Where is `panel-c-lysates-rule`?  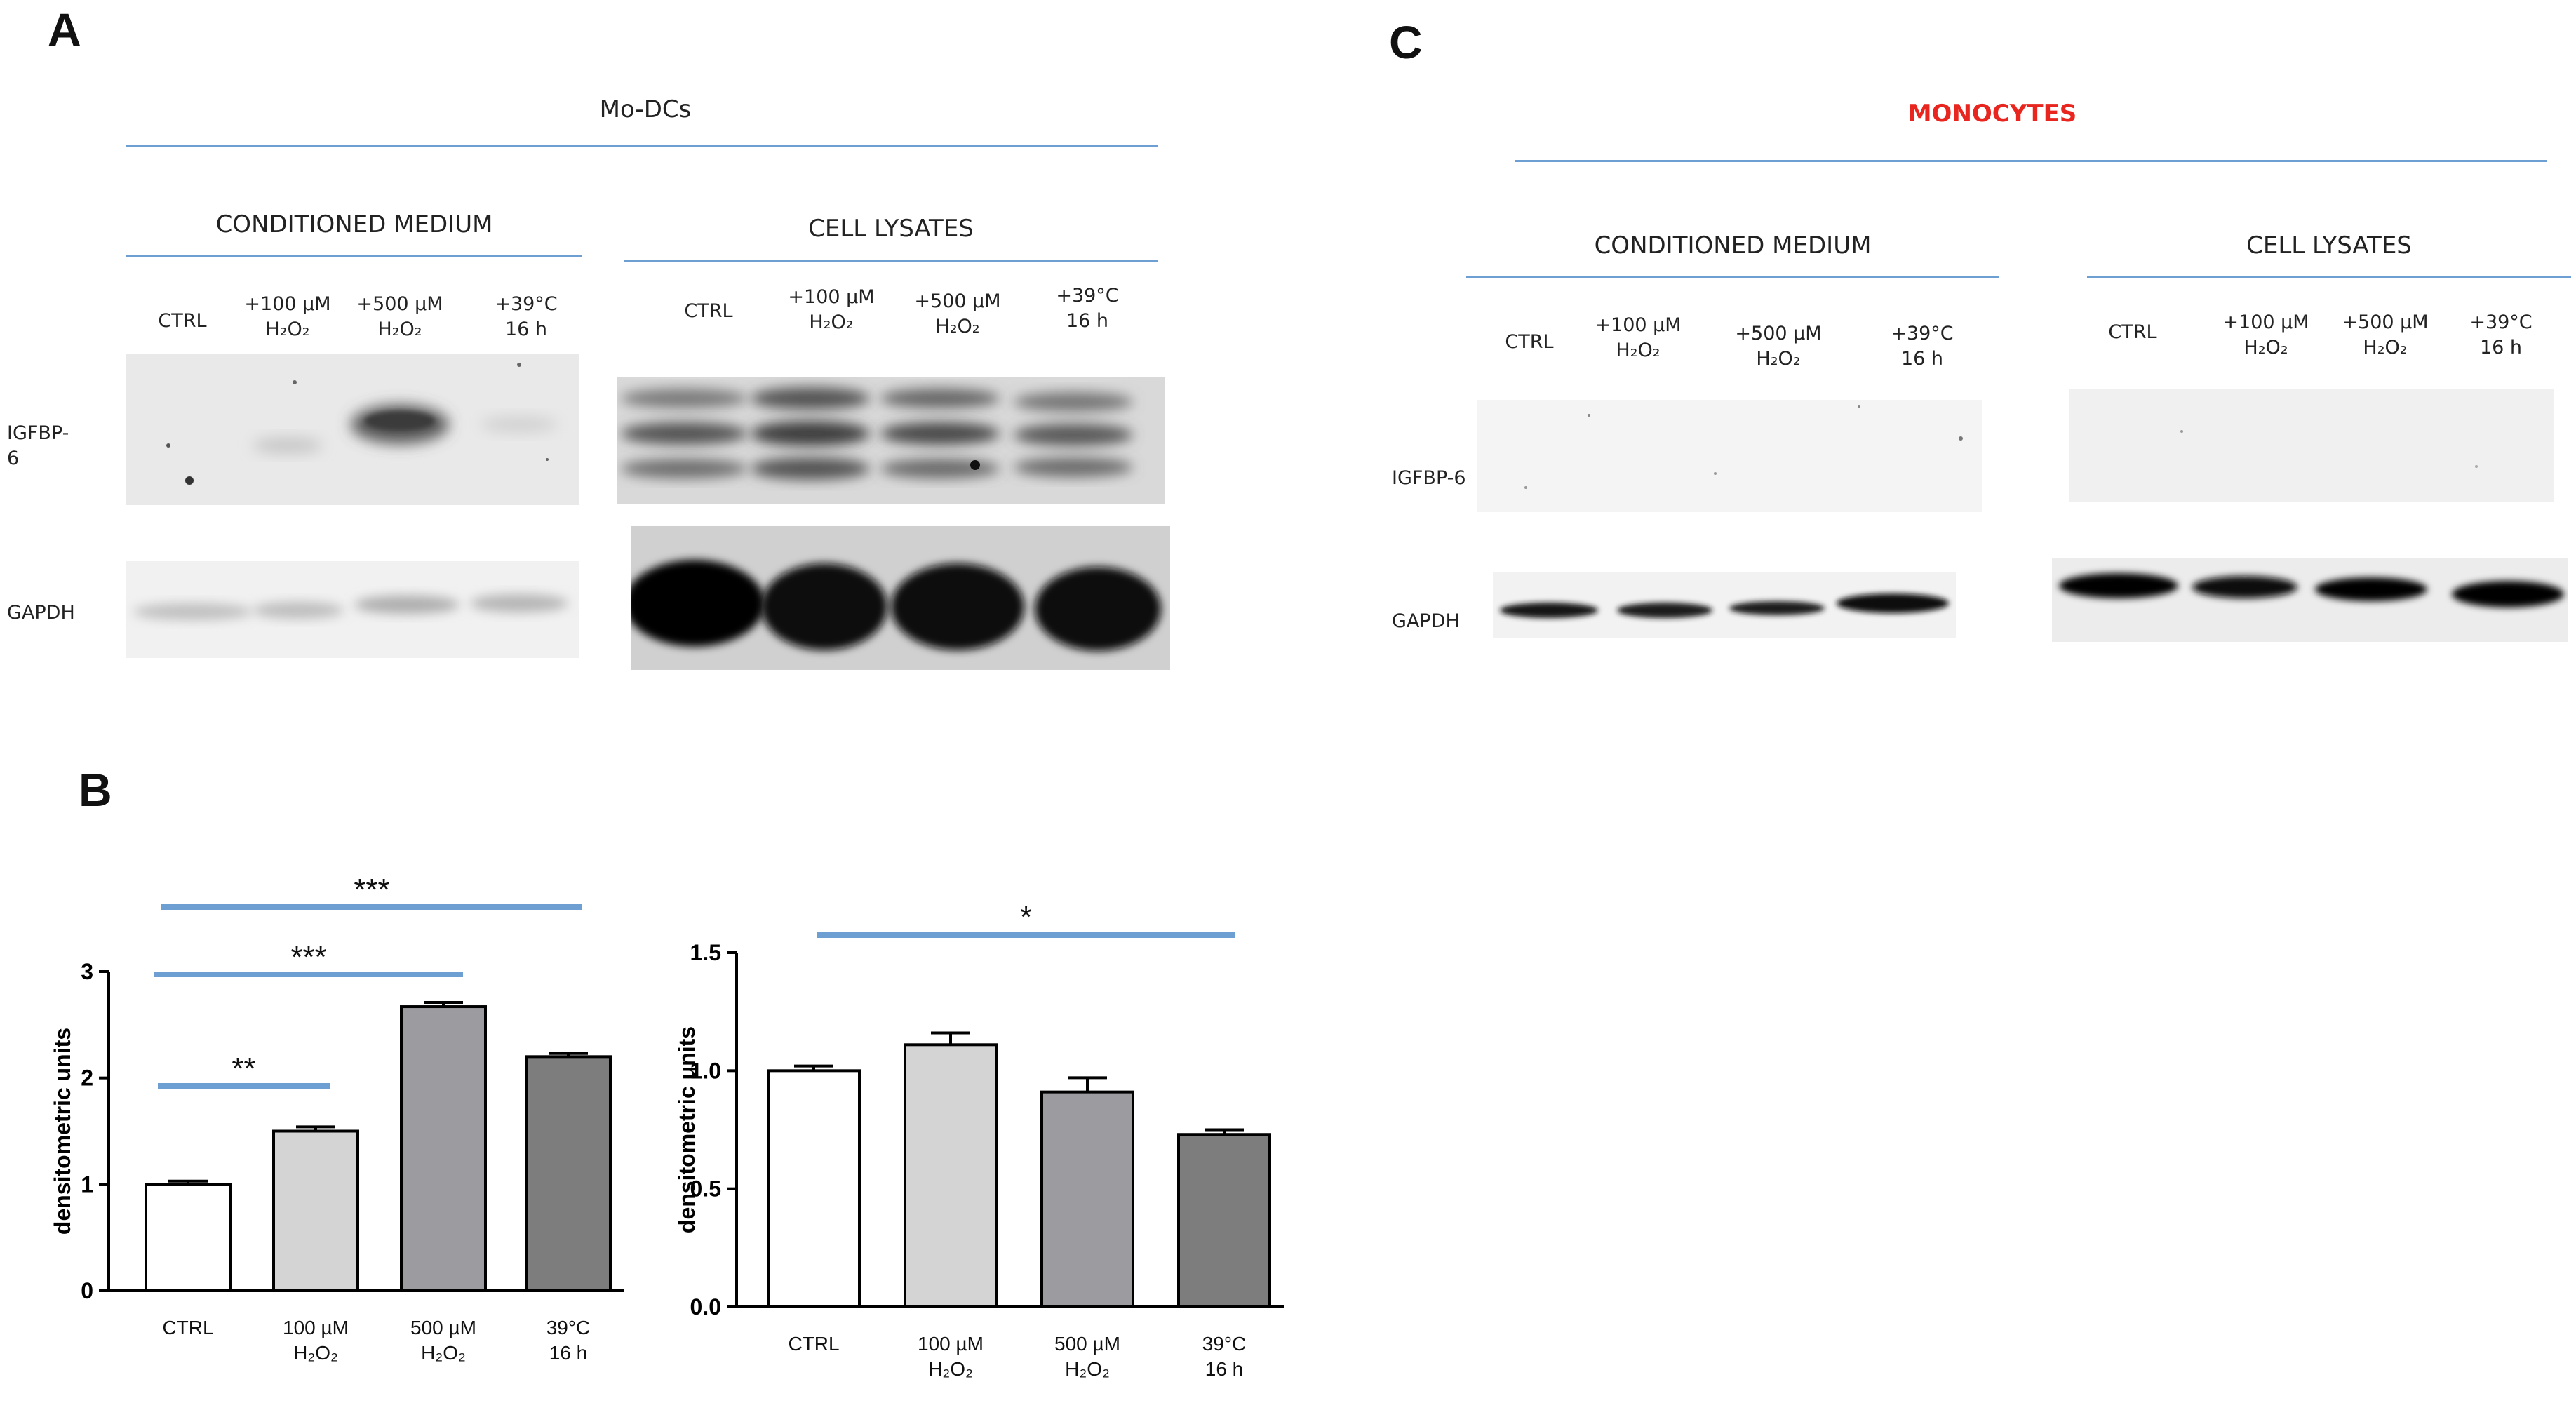
panel-c-lysates-rule is located at coordinates (2329, 277).